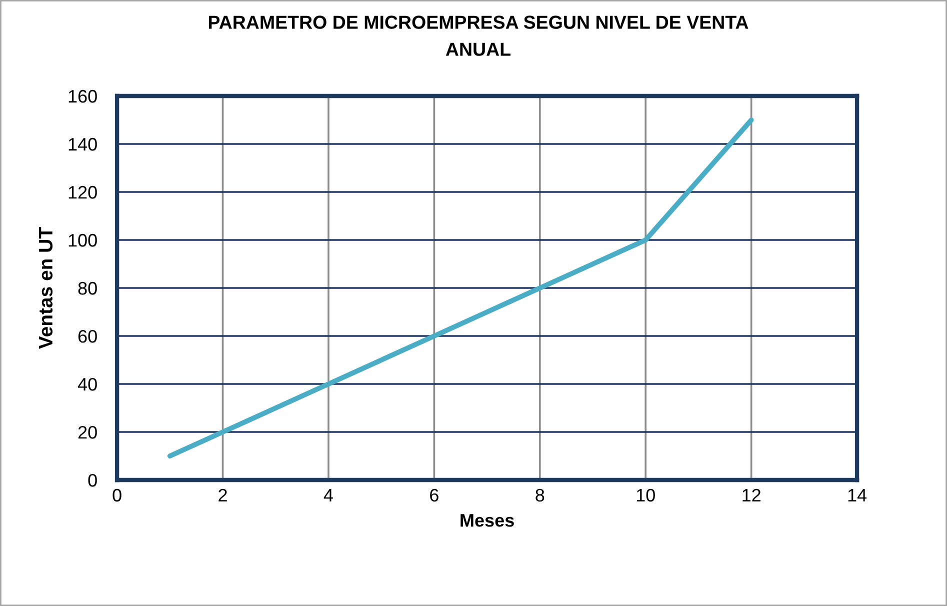  What do you see at coordinates (87, 336) in the screenshot?
I see `y-tick-label: 60` at bounding box center [87, 336].